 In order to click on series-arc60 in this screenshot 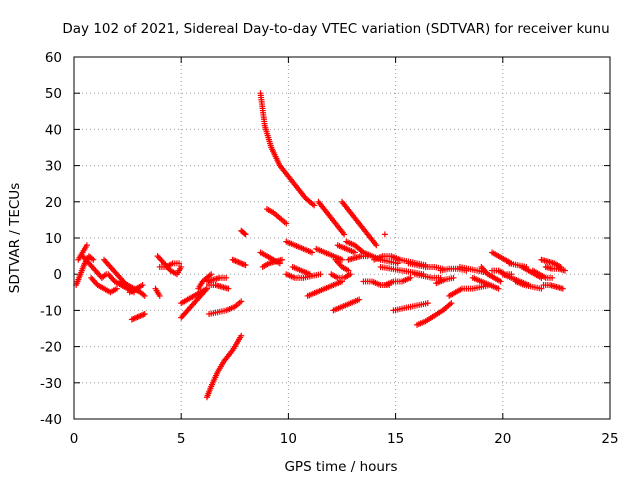, I will do `click(528, 285)`.